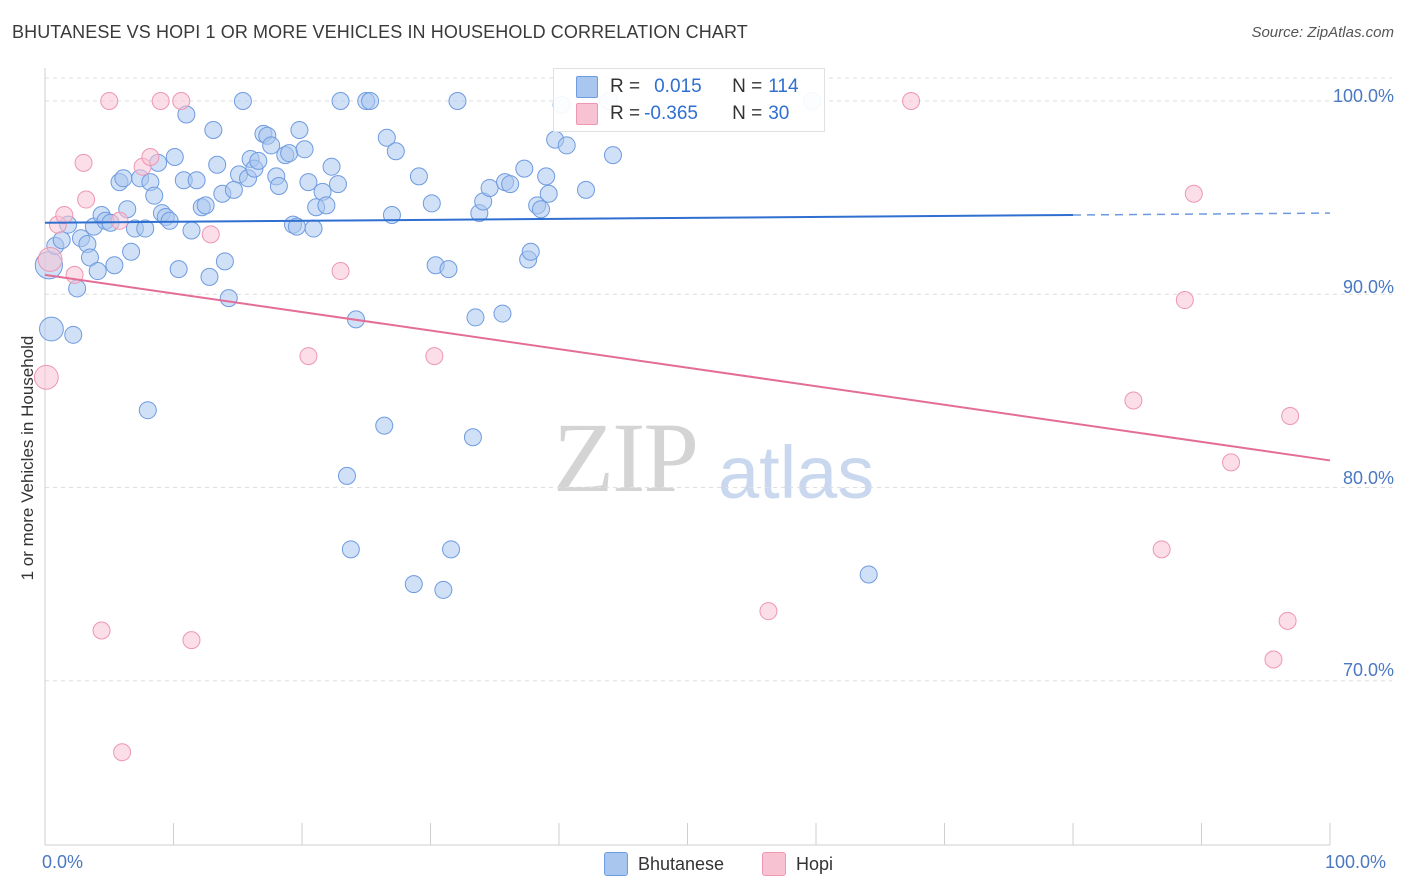 This screenshot has height=892, width=1406. I want to click on x-tick-label-min: 0.0%, so click(63, 862).